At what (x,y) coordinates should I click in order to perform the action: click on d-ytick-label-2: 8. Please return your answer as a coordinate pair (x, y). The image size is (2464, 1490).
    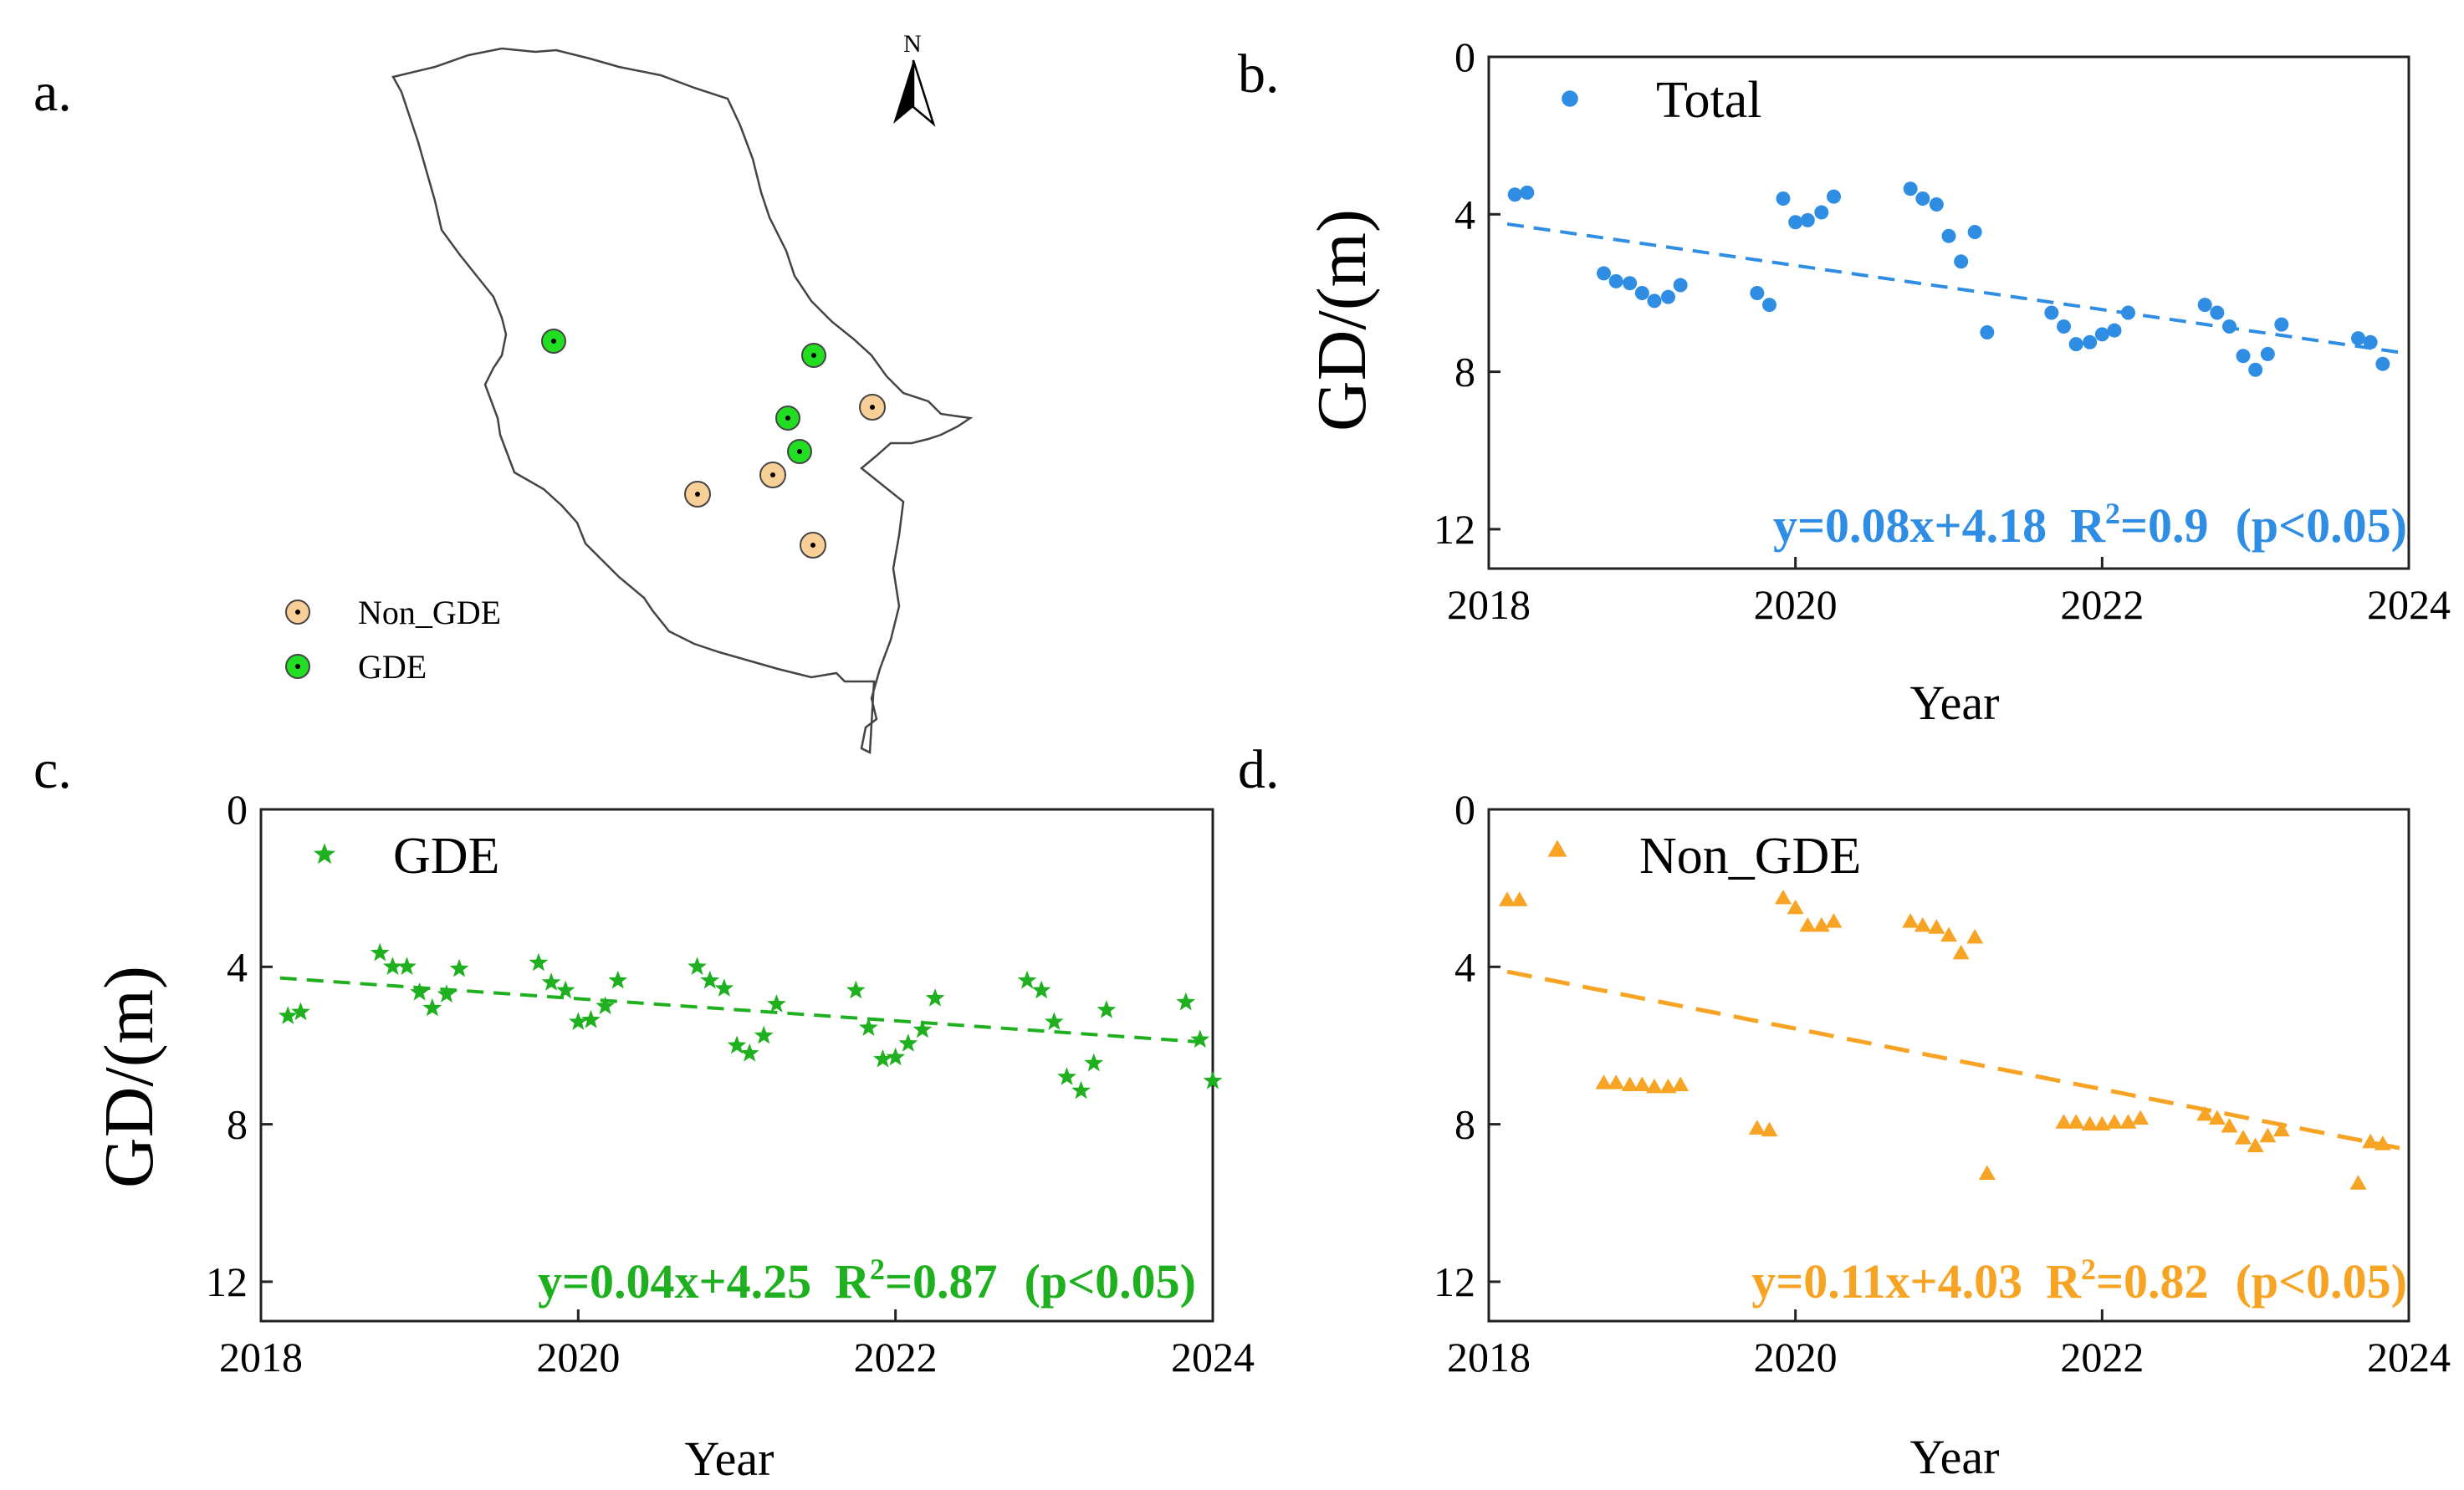
    Looking at the image, I should click on (1464, 1124).